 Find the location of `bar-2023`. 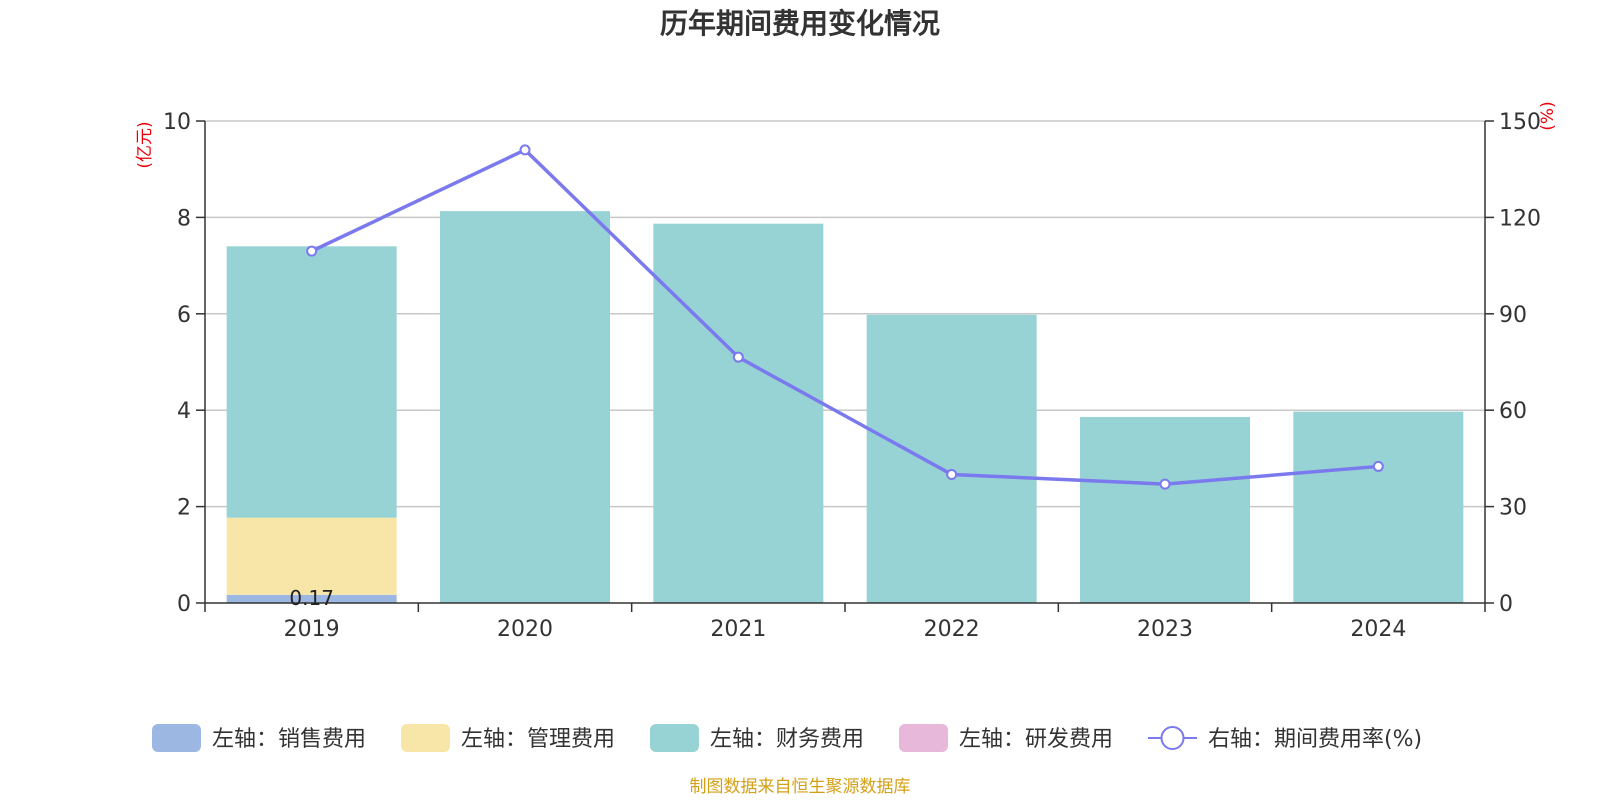

bar-2023 is located at coordinates (1165, 509).